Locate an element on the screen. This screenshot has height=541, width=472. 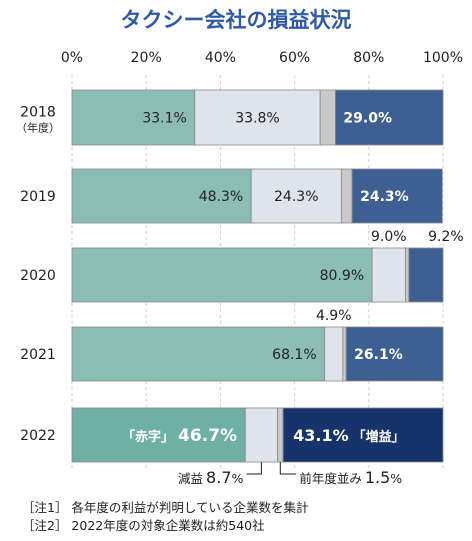
year-label: 2021 is located at coordinates (38, 355).